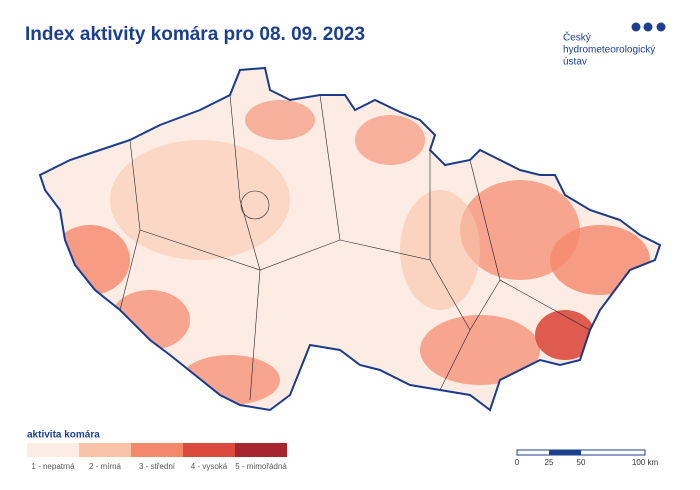  What do you see at coordinates (549, 462) in the screenshot?
I see `scale-label: 25` at bounding box center [549, 462].